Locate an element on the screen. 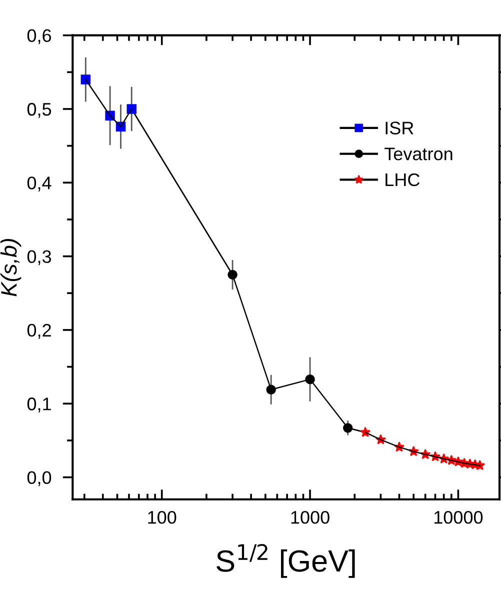 The width and height of the screenshot is (501, 609). y-tick-label: 0,4 is located at coordinates (39, 184).